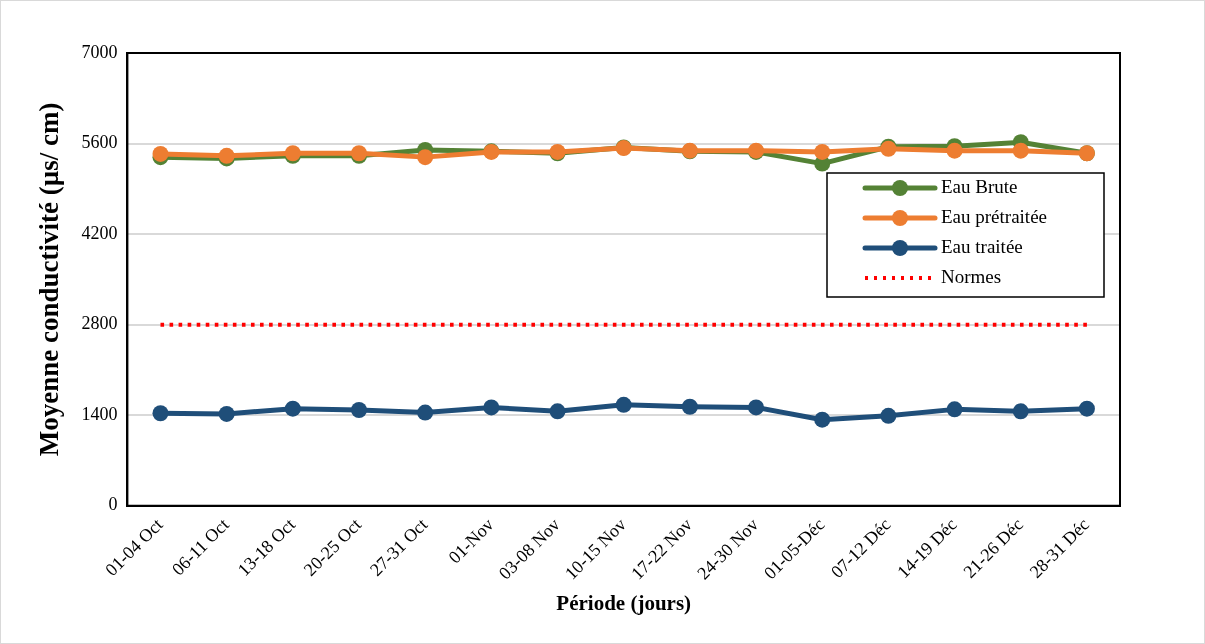 The width and height of the screenshot is (1205, 644). What do you see at coordinates (99, 51) in the screenshot?
I see `y-tick-label: 7000` at bounding box center [99, 51].